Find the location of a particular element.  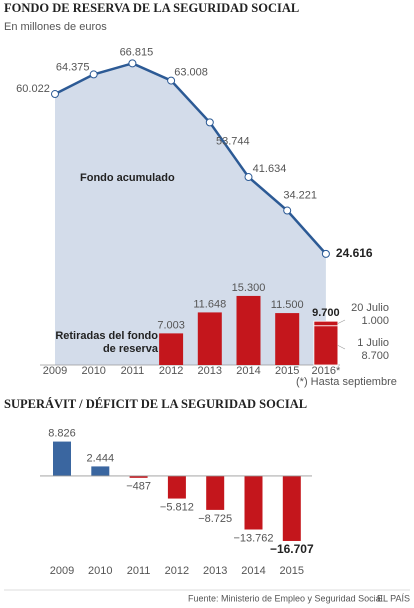

value-label: 11.648 is located at coordinates (209, 304).